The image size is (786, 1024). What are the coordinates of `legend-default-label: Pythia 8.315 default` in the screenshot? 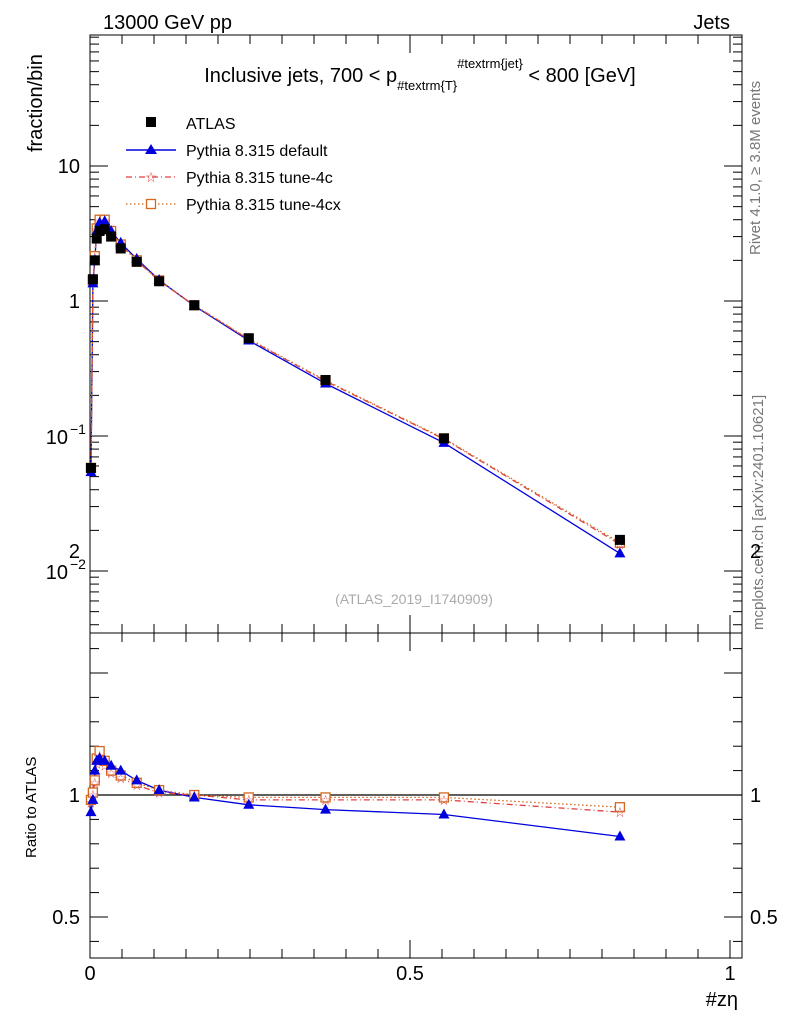 It's located at (257, 151).